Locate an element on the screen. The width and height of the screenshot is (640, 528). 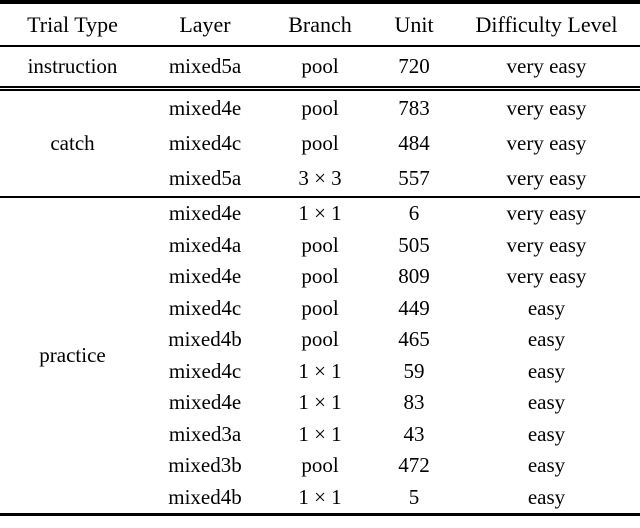
cell-unit: 449 is located at coordinates (414, 307).